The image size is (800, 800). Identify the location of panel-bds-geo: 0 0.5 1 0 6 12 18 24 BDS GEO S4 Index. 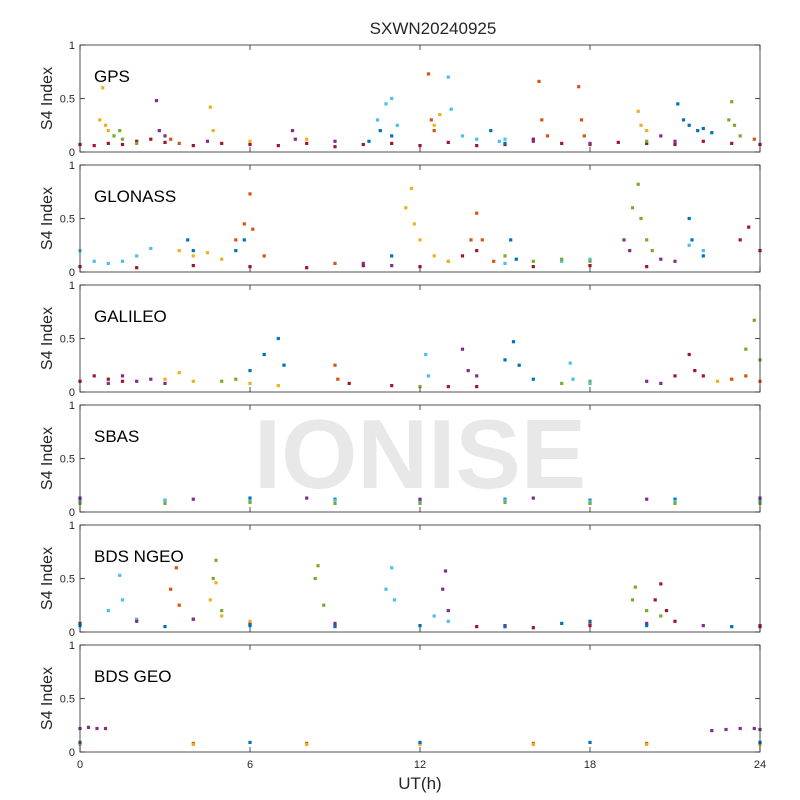
(402, 705).